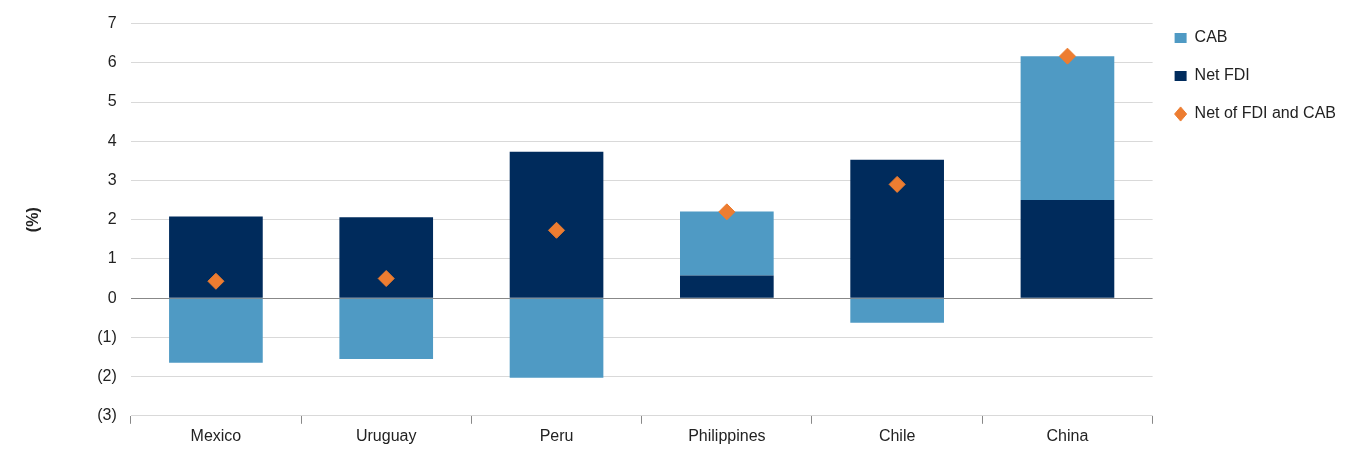 The height and width of the screenshot is (455, 1356). Describe the element at coordinates (107, 375) in the screenshot. I see `y-tick-label: (2)` at that location.